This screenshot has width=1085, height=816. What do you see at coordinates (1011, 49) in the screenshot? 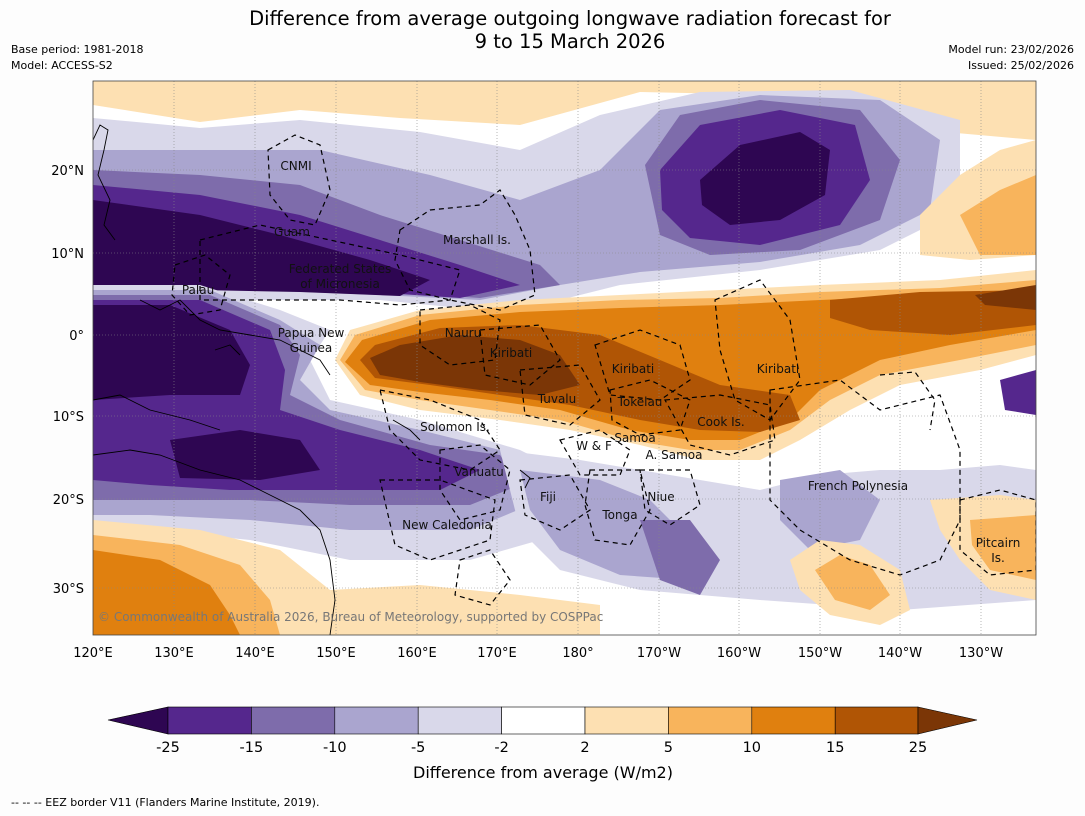
I see `model-run: Model run: 23/02/2026` at bounding box center [1011, 49].